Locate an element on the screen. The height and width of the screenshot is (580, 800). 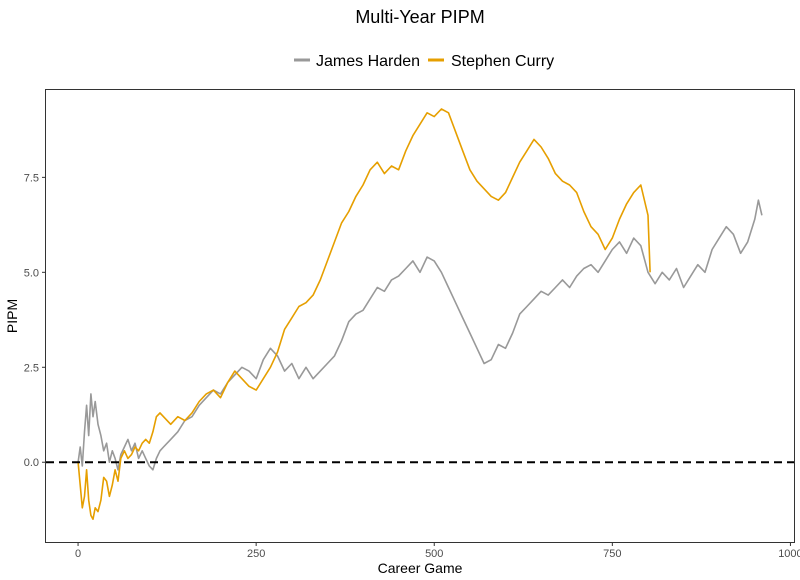
legend: James Harden Stephen Curry is located at coordinates (424, 61).